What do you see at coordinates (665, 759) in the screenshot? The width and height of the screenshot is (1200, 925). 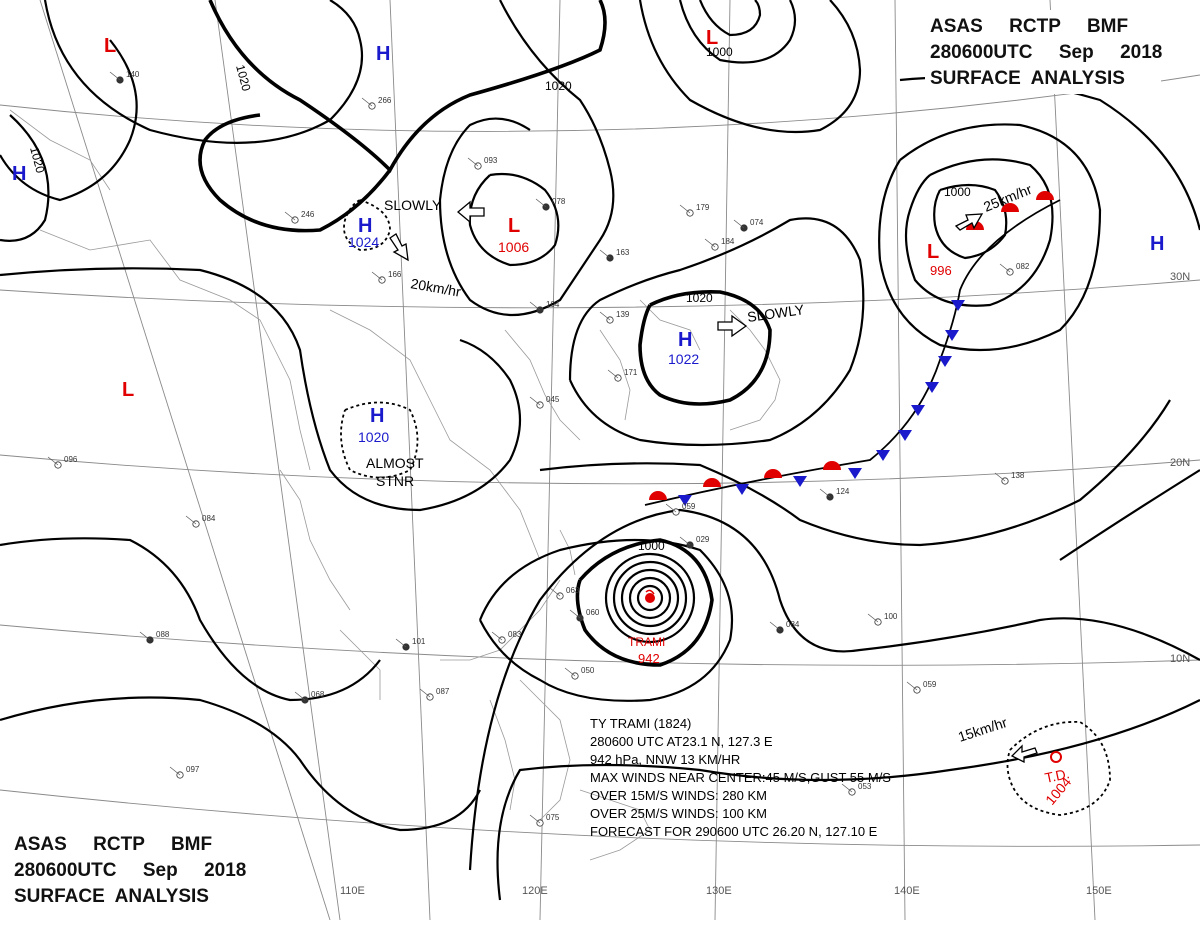 I see `typhoon-info-line: 942 hPa, NNW 13 KM/HR` at bounding box center [665, 759].